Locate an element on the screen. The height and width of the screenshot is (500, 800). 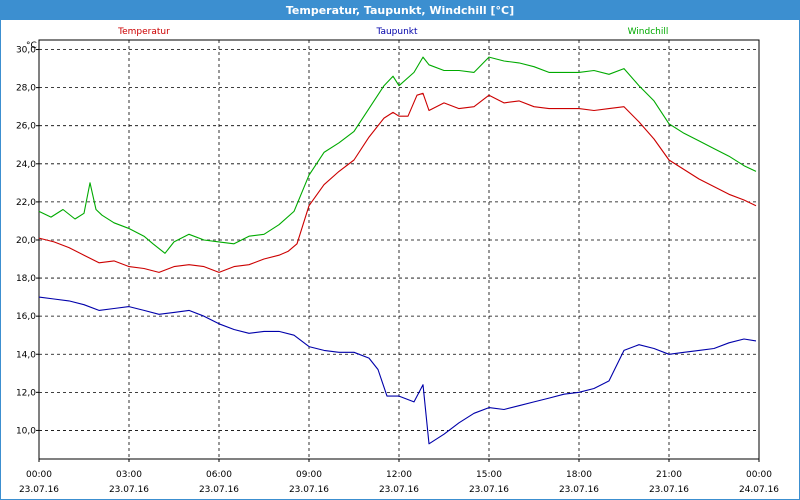
x-tick-time: 03:00 is located at coordinates (129, 475).